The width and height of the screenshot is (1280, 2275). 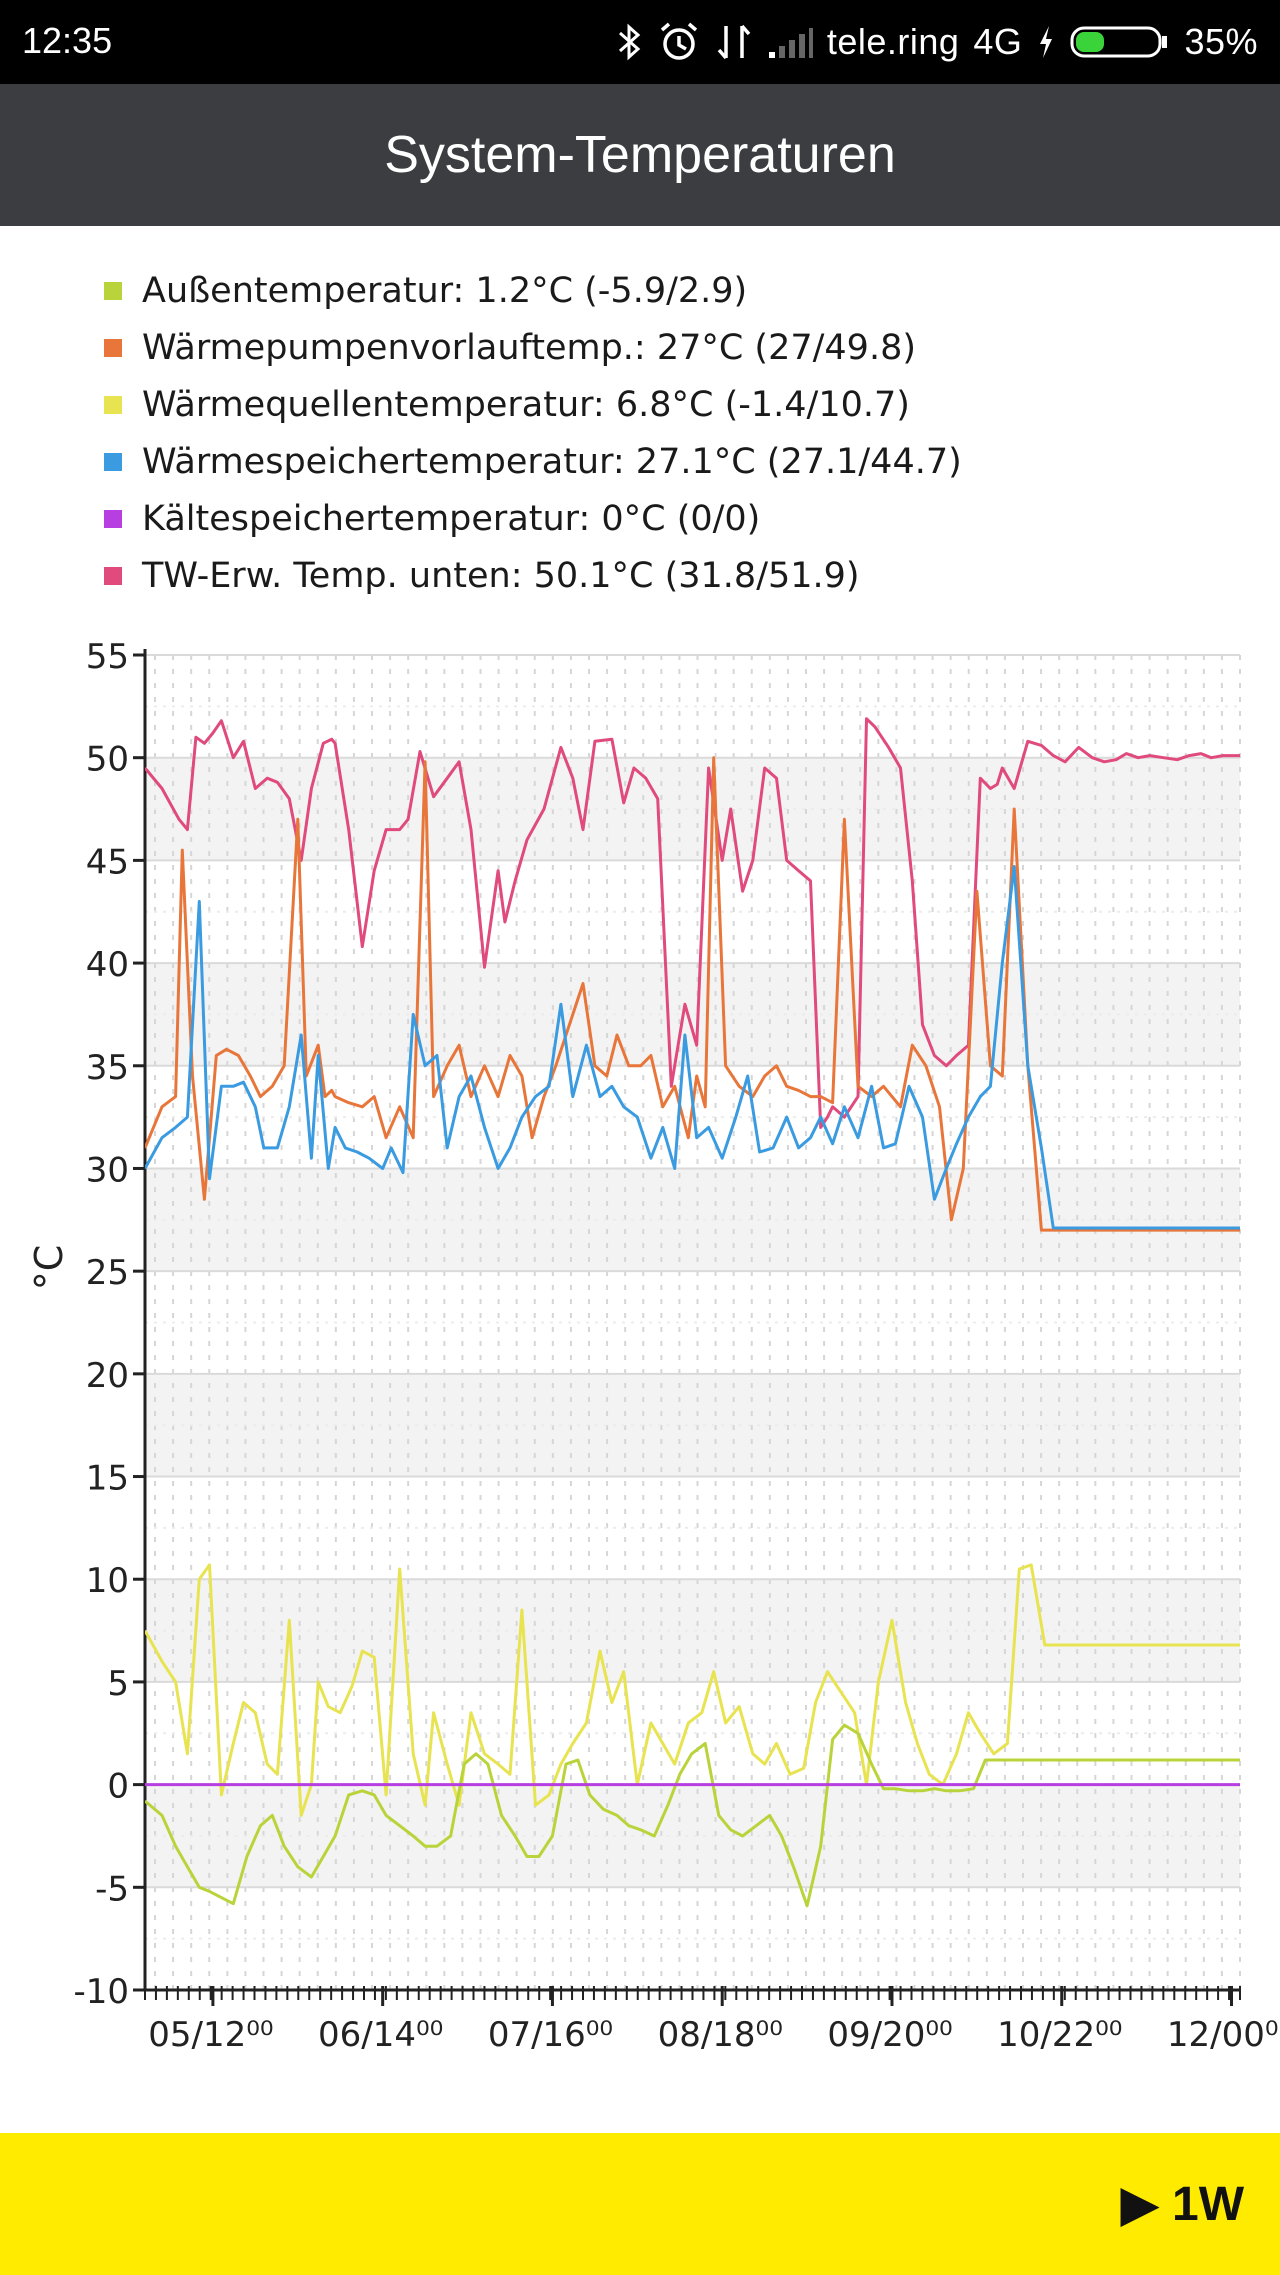 I want to click on y-tick-label: -5, so click(x=112, y=1889).